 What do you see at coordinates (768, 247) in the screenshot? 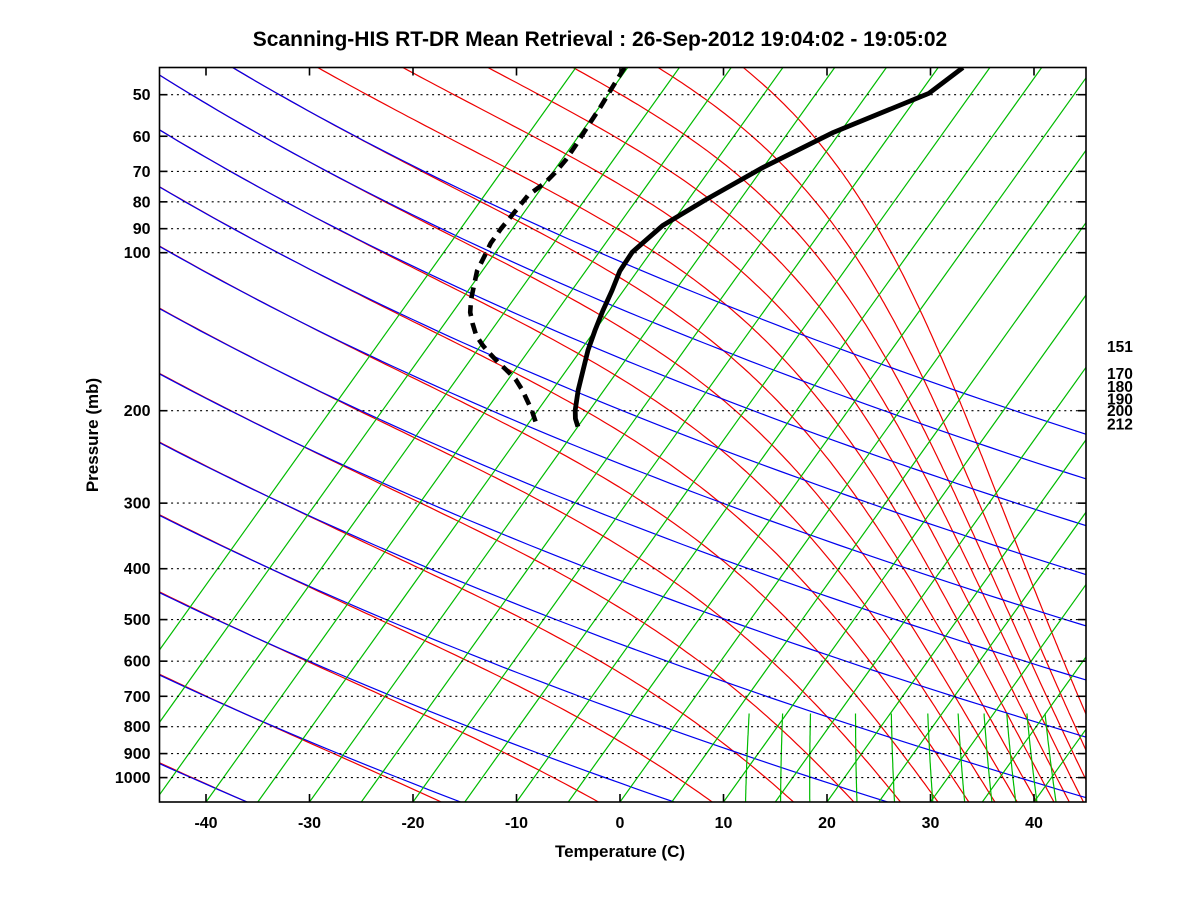
I see `temperature-profile-line` at bounding box center [768, 247].